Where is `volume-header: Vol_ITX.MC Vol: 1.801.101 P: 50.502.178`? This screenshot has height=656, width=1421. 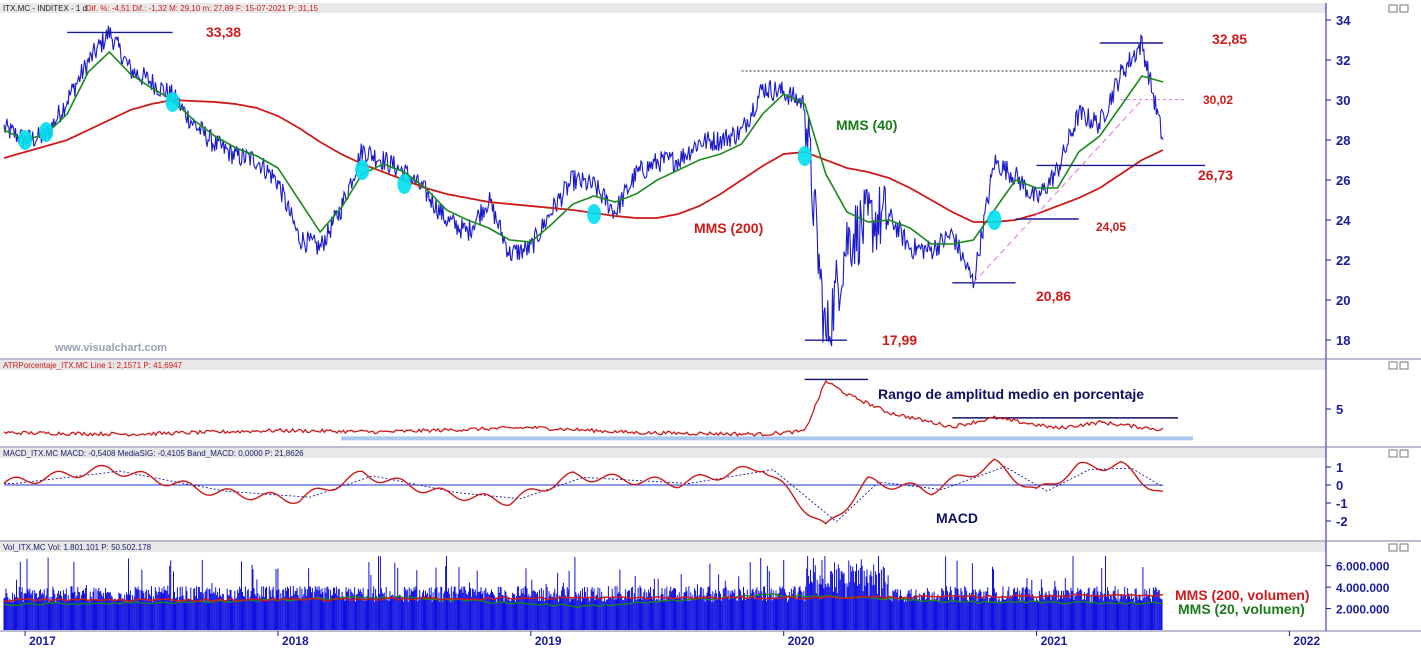
volume-header: Vol_ITX.MC Vol: 1.801.101 P: 50.502.178 is located at coordinates (77, 547).